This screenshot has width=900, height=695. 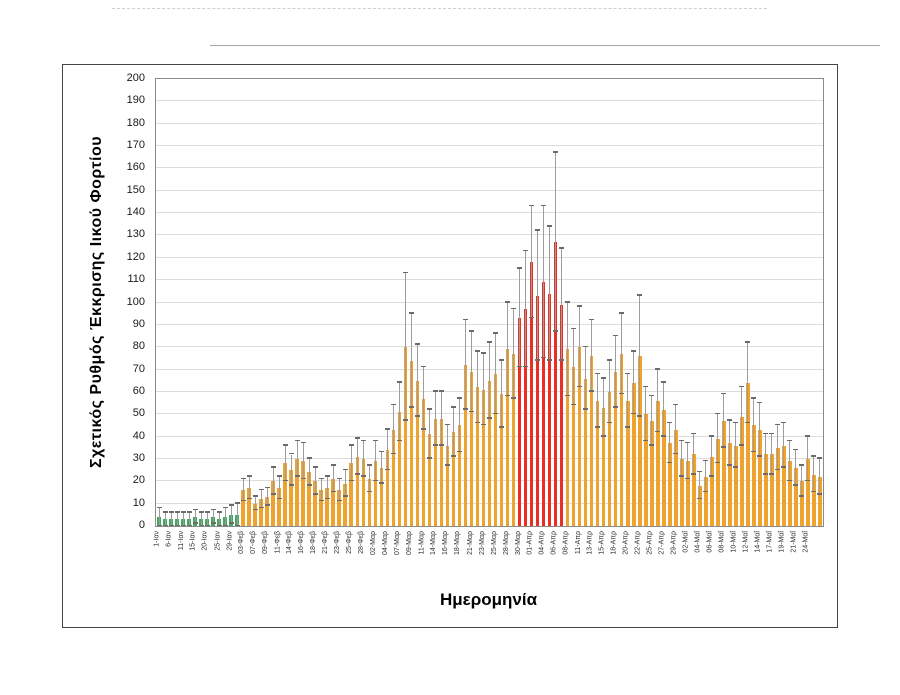 What do you see at coordinates (138, 346) in the screenshot?
I see `y-tick-label: 80` at bounding box center [138, 346].